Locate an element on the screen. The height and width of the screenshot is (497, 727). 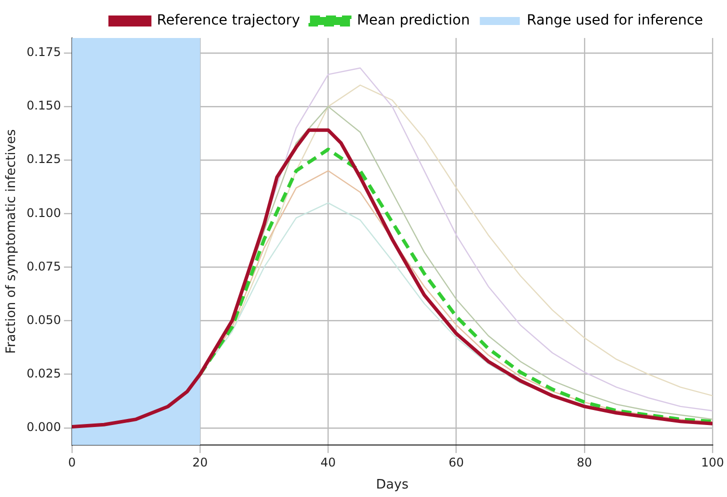
legend-label: Range used for inference is located at coordinates (615, 20).